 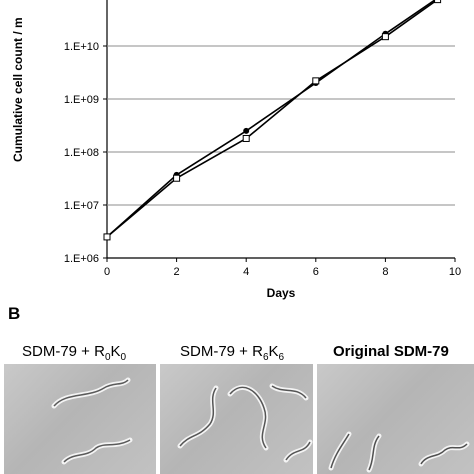 I want to click on x-tick-label: 8, so click(x=385, y=272).